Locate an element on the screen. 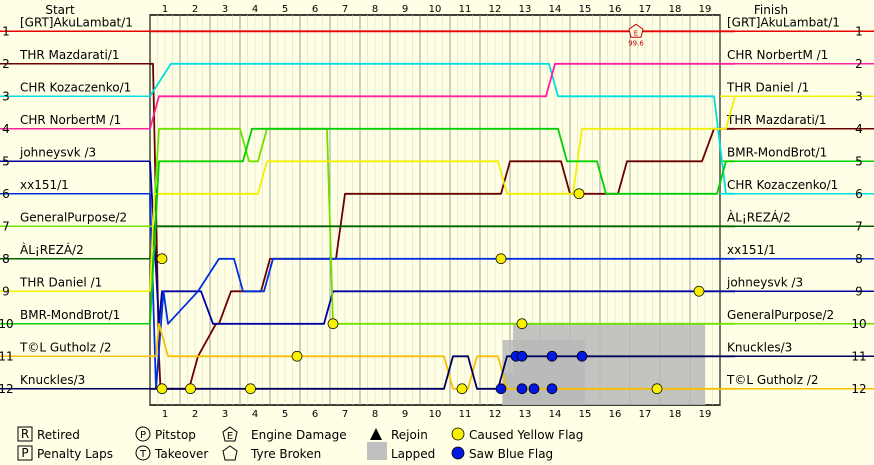 This screenshot has height=465, width=874. lap-tick-label-bottom: 11 is located at coordinates (465, 414).